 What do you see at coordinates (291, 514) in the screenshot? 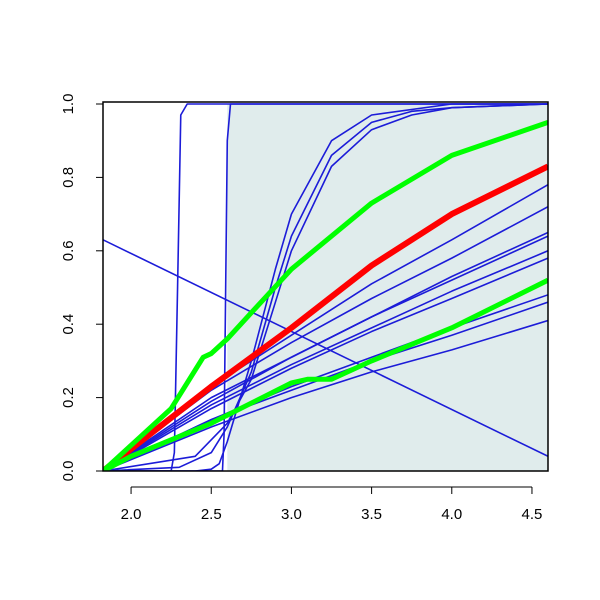
I see `x-tick-label: 3.0` at bounding box center [291, 514].